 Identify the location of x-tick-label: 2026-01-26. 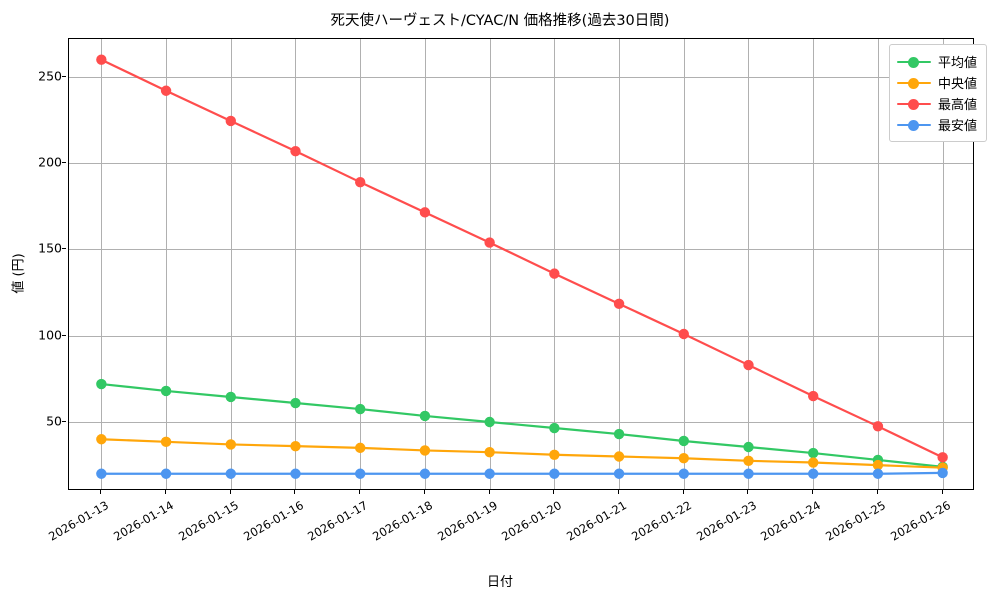
(920, 521).